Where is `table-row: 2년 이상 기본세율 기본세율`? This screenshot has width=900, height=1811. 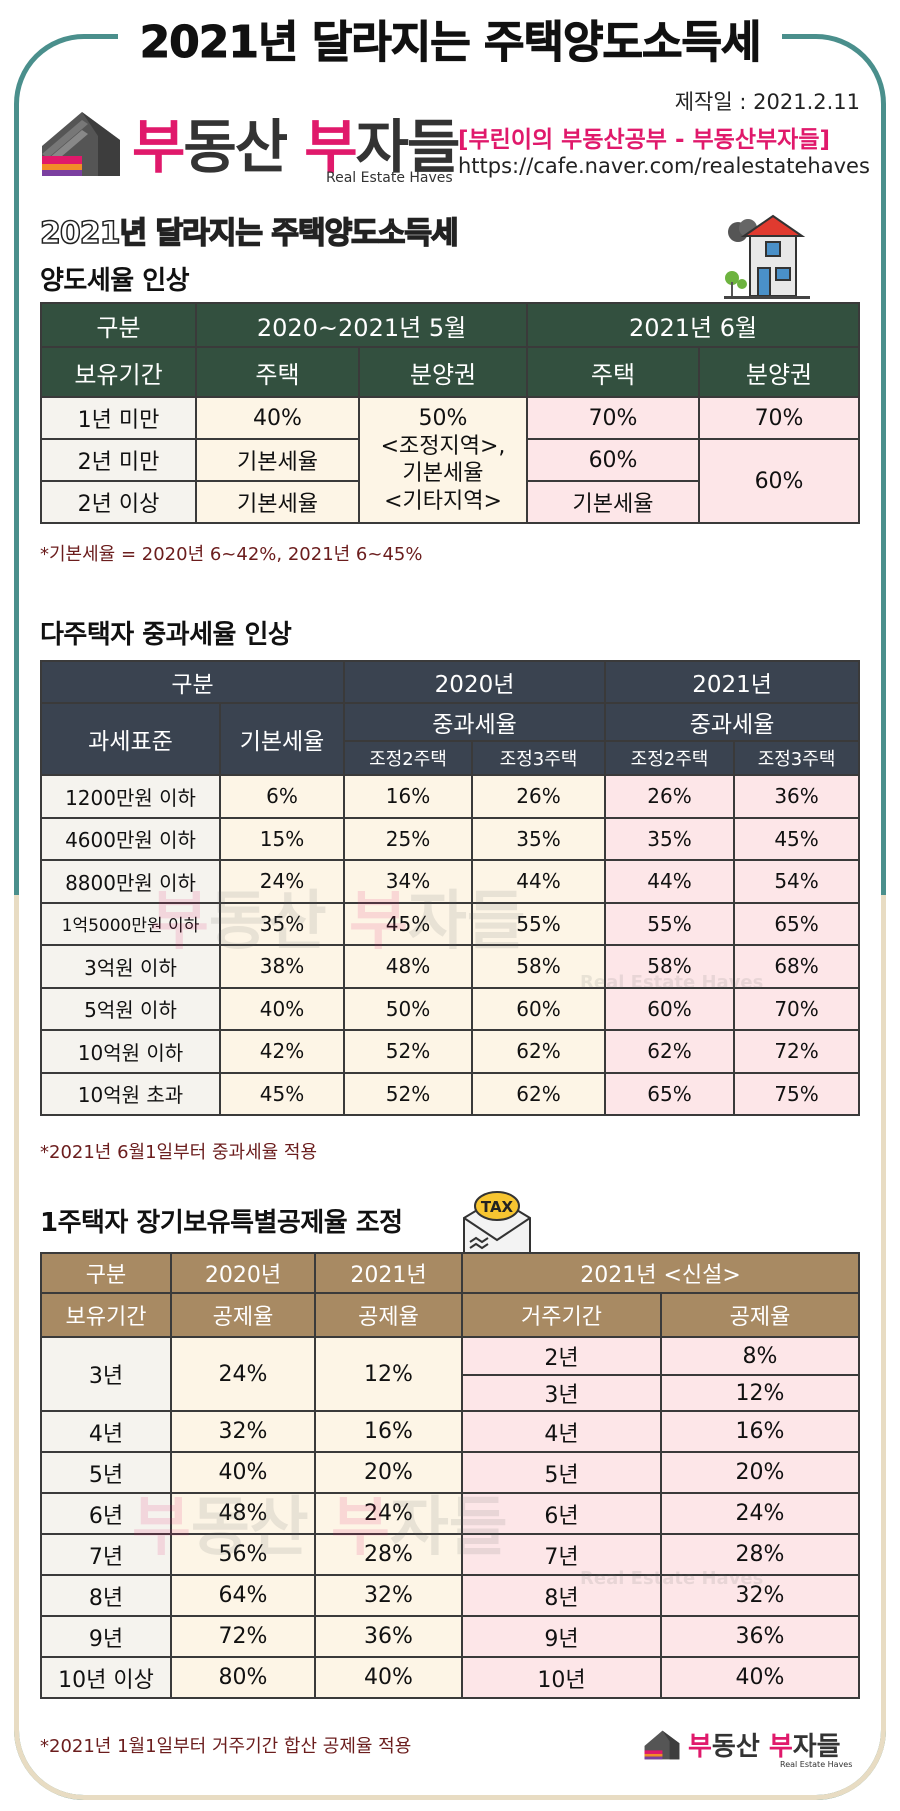
table-row: 2년 이상 기본세율 기본세율 is located at coordinates (449, 502).